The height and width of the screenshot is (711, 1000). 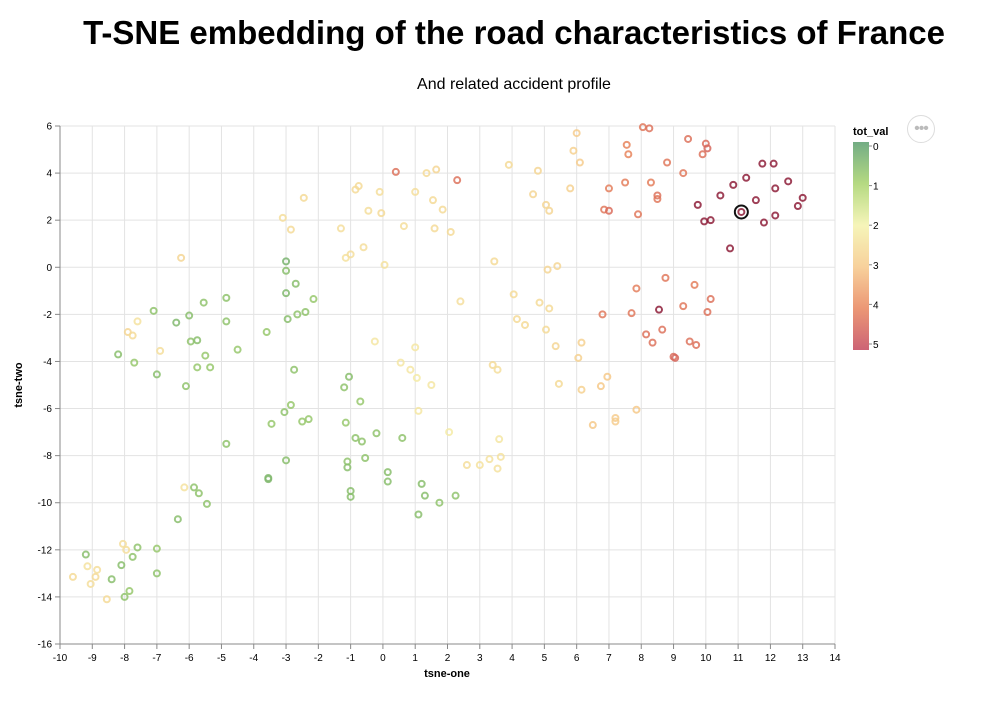 I want to click on highlighted-point, so click(x=741, y=212).